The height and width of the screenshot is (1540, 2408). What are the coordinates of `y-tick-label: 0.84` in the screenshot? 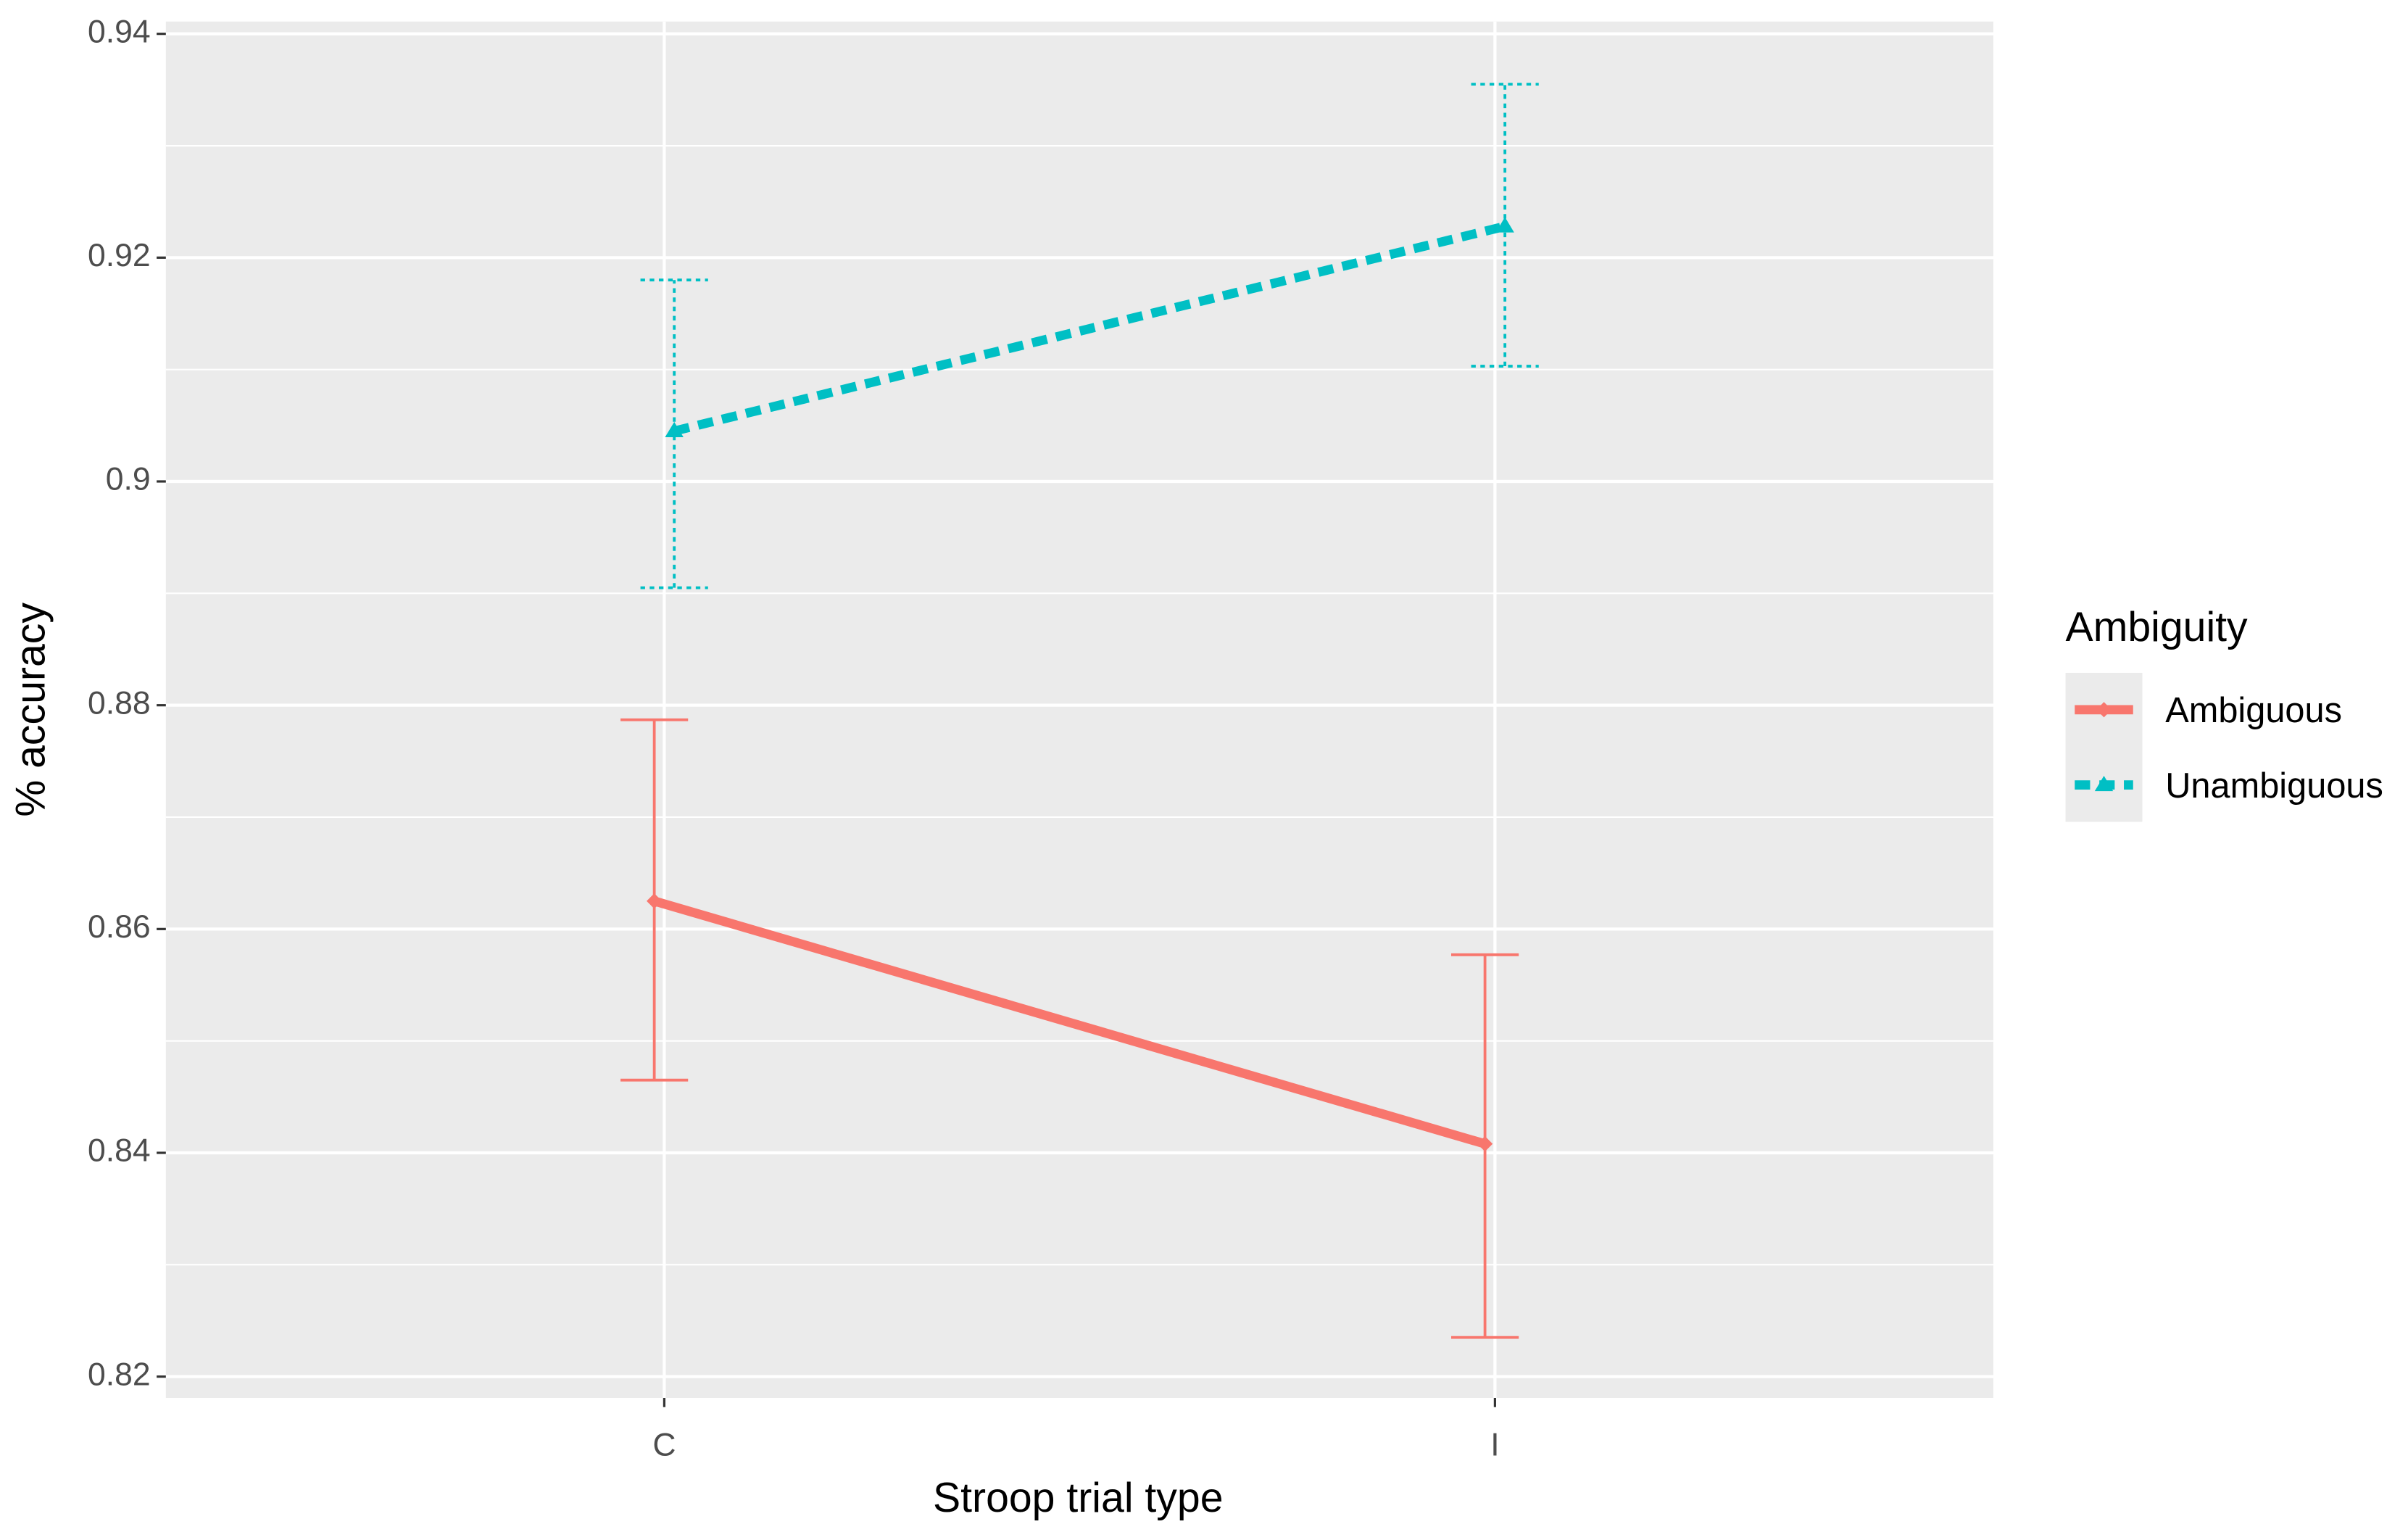 It's located at (119, 1151).